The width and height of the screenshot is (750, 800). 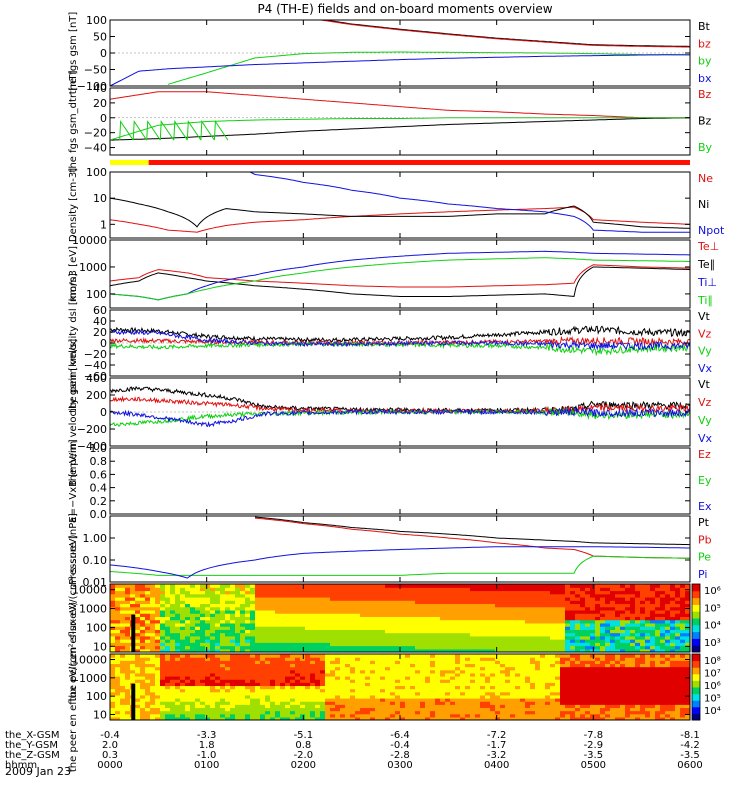 What do you see at coordinates (400, 279) in the screenshot?
I see `series-line-ti-` at bounding box center [400, 279].